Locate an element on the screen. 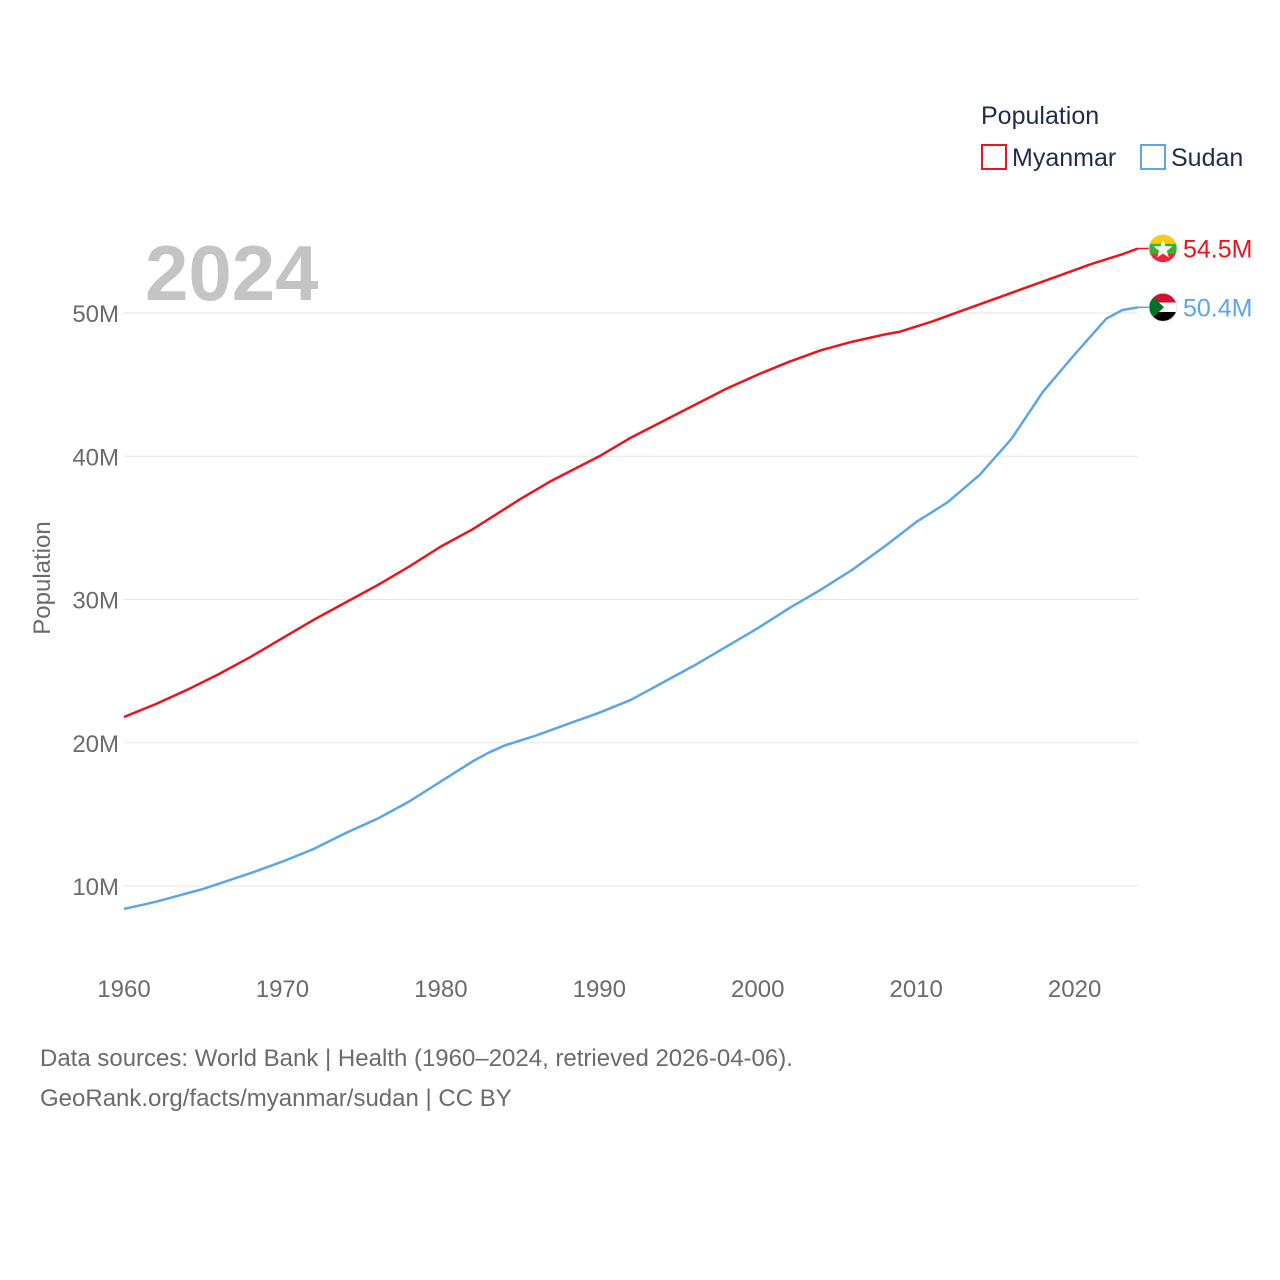 Image resolution: width=1280 pixels, height=1280 pixels. x-tick-label: 1970 is located at coordinates (282, 989).